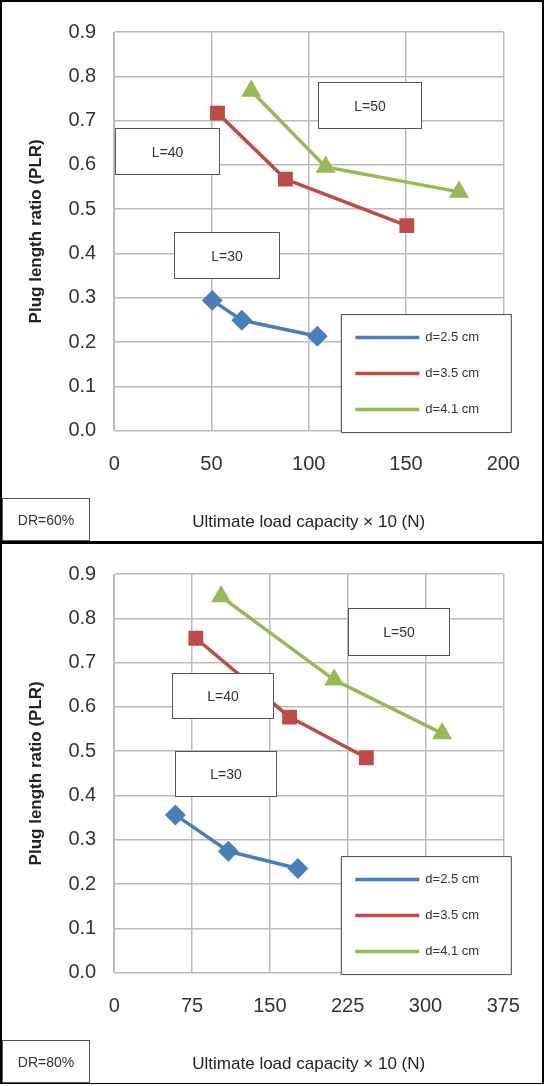  Describe the element at coordinates (503, 463) in the screenshot. I see `x-tick-label: 200` at that location.